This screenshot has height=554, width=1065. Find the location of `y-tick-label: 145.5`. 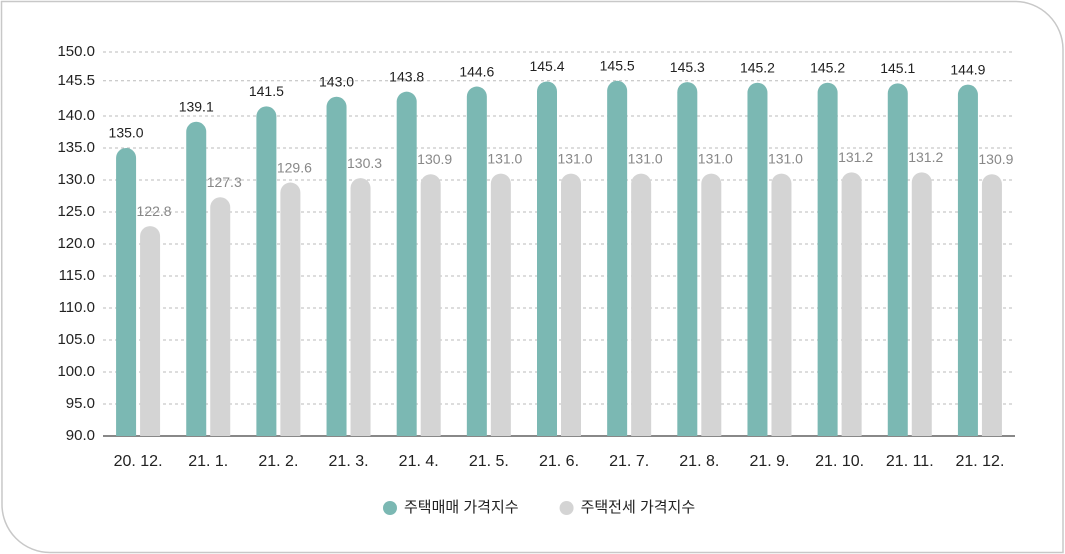

y-tick-label: 145.5 is located at coordinates (76, 80).